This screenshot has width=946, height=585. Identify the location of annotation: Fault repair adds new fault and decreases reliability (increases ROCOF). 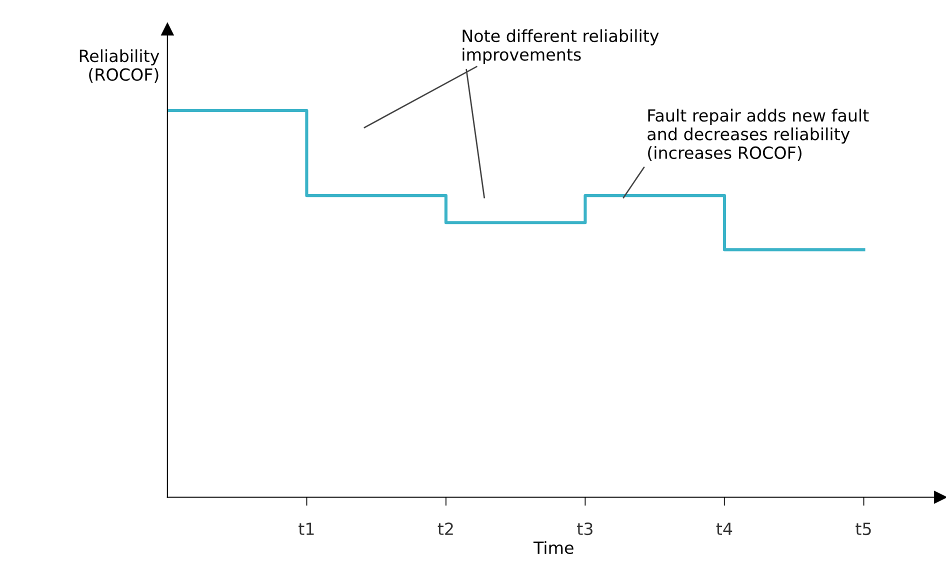
(758, 134).